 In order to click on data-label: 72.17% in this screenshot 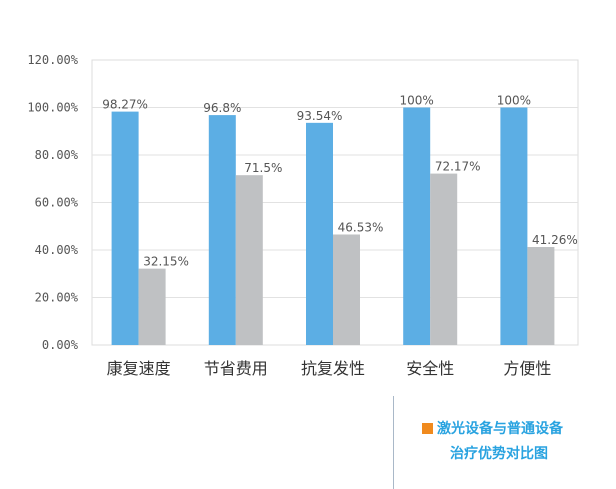, I will do `click(458, 167)`.